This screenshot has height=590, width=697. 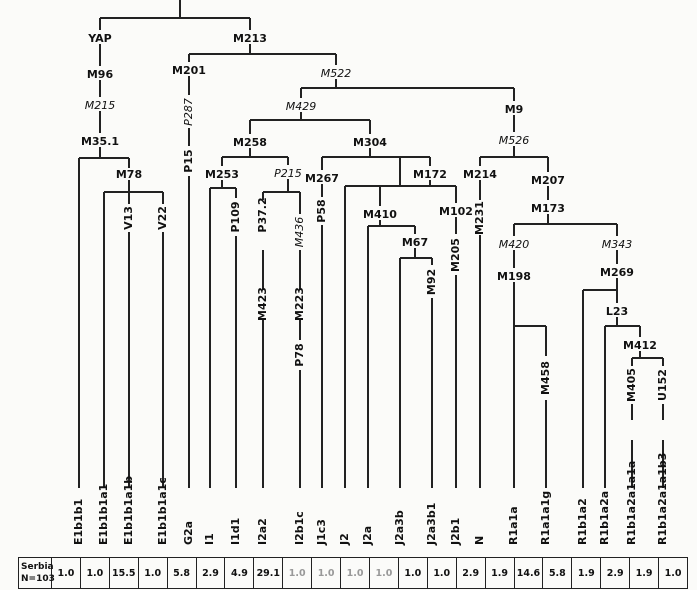 I want to click on frequency-cell: 29.1, so click(x=268, y=573).